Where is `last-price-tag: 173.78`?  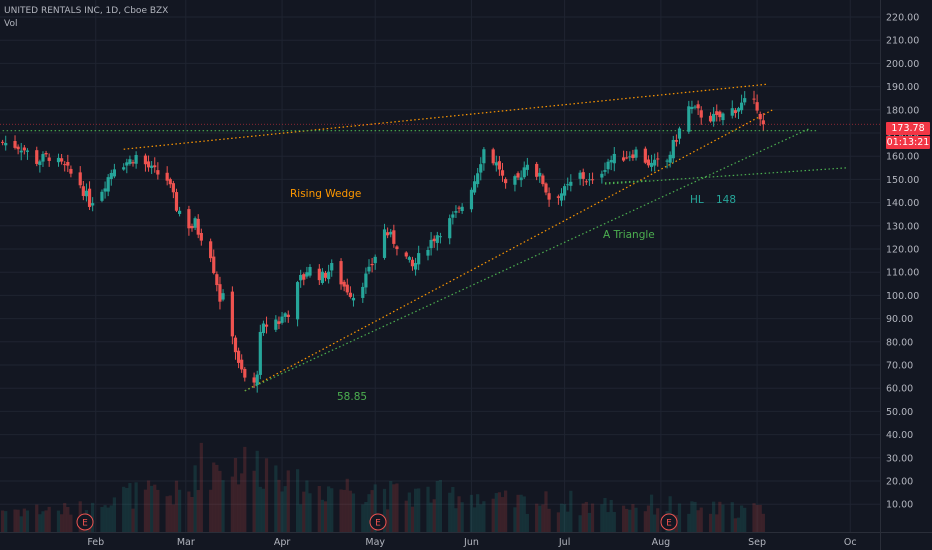 last-price-tag: 173.78 is located at coordinates (908, 128).